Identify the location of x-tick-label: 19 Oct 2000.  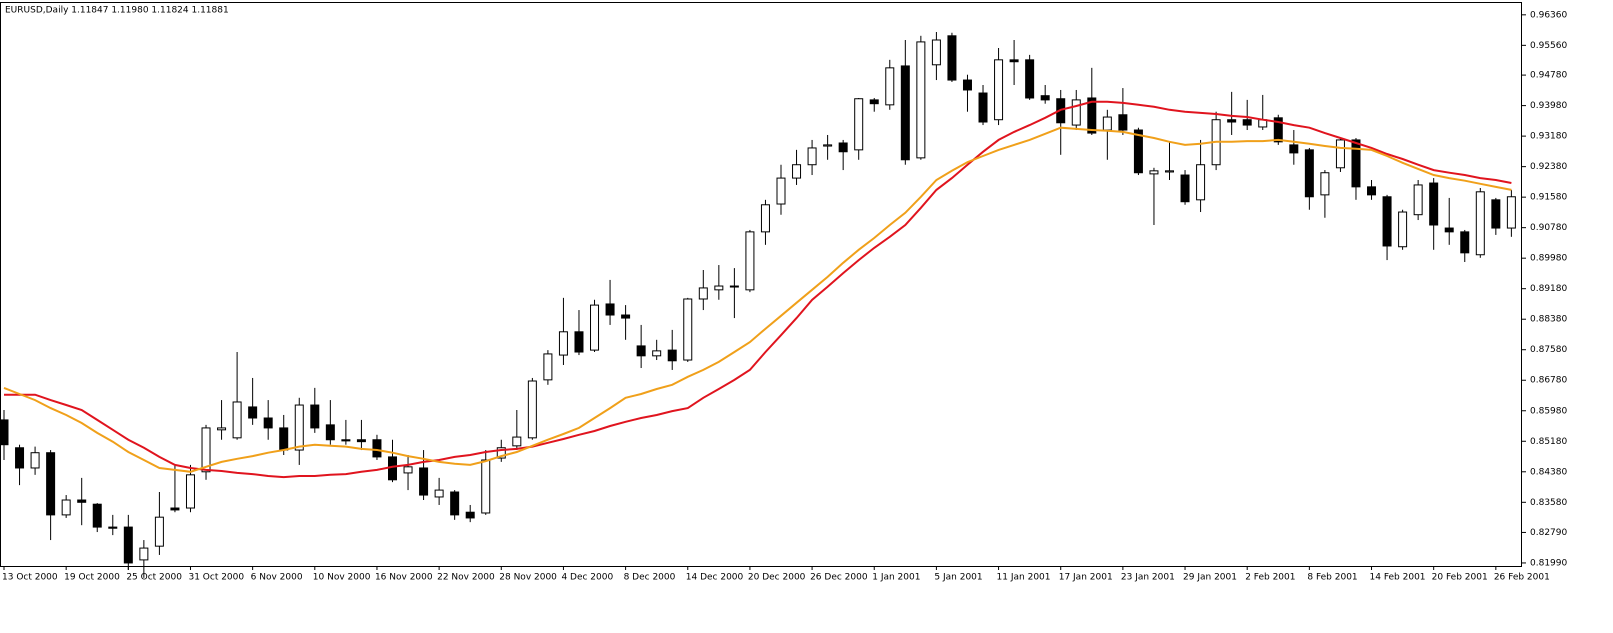
(92, 578).